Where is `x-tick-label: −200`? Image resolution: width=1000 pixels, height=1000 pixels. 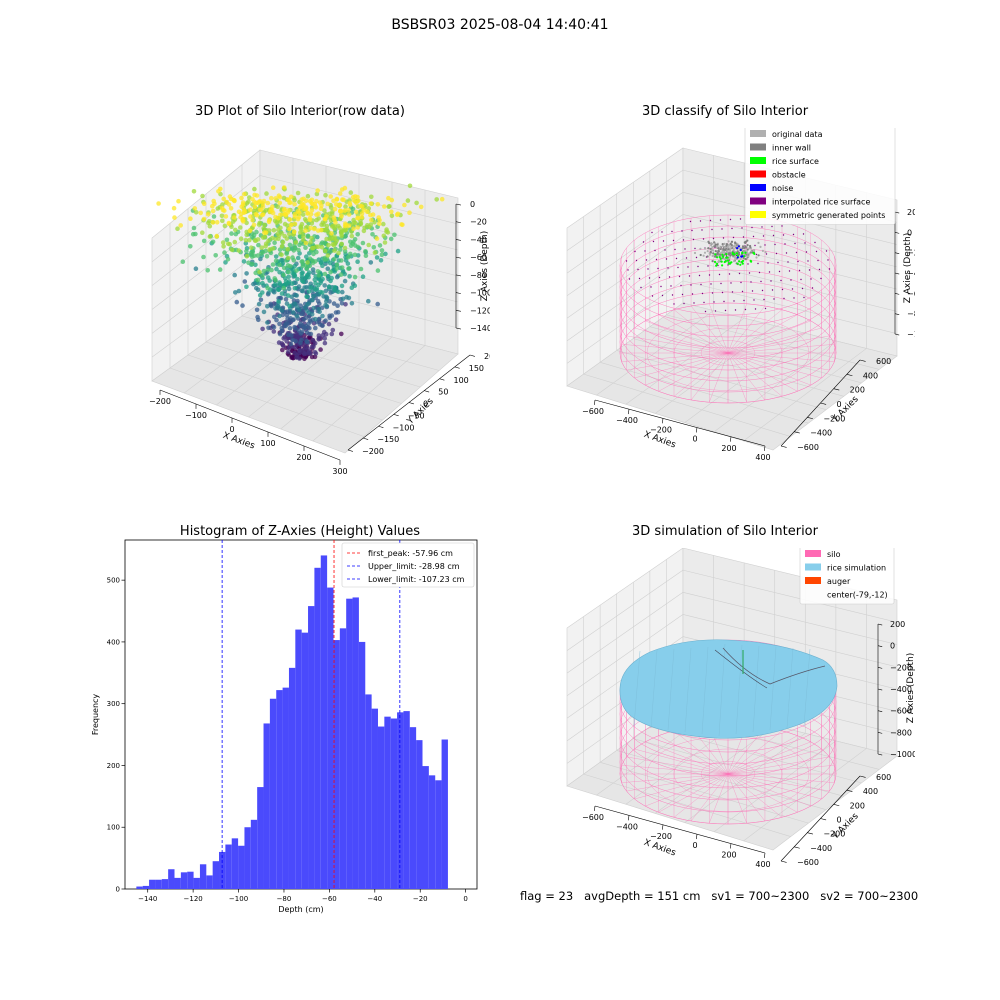
x-tick-label: −200 is located at coordinates (160, 401).